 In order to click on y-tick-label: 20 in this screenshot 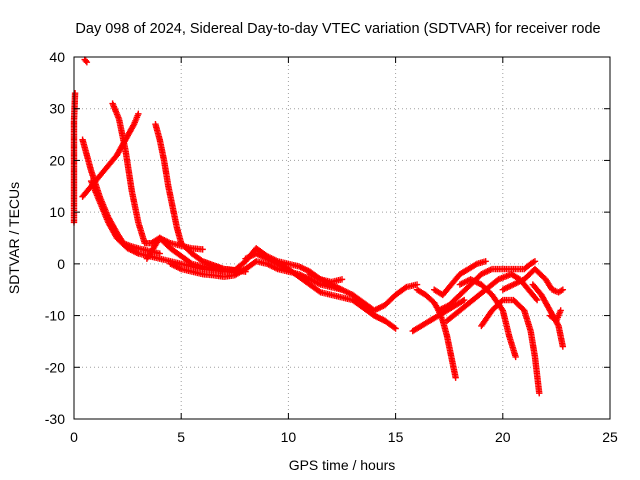, I will do `click(57, 160)`.